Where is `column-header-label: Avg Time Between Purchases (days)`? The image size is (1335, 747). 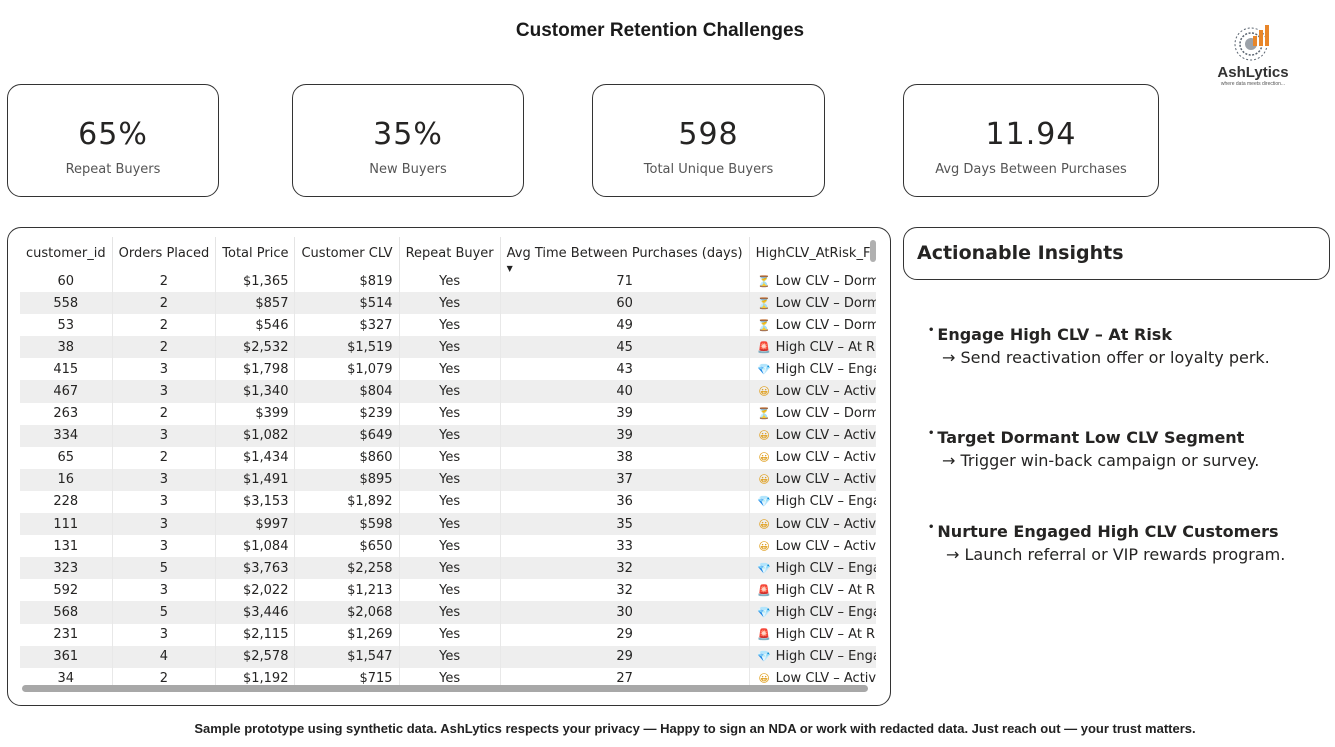
column-header-label: Avg Time Between Purchases (days) is located at coordinates (624, 253).